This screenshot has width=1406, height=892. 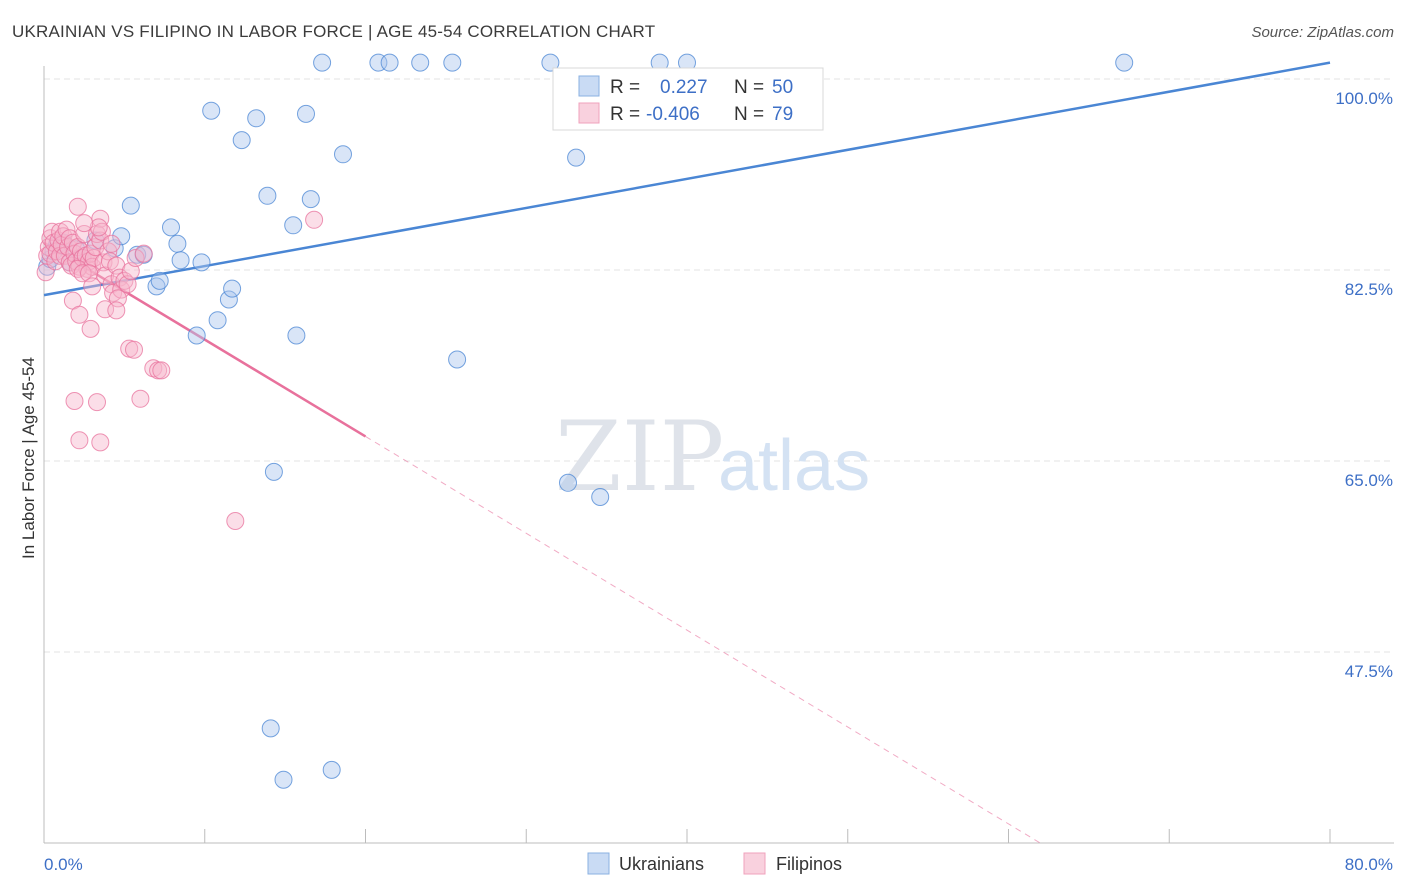 What do you see at coordinates (63, 864) in the screenshot?
I see `x-tick-label-0: 0.0%` at bounding box center [63, 864].